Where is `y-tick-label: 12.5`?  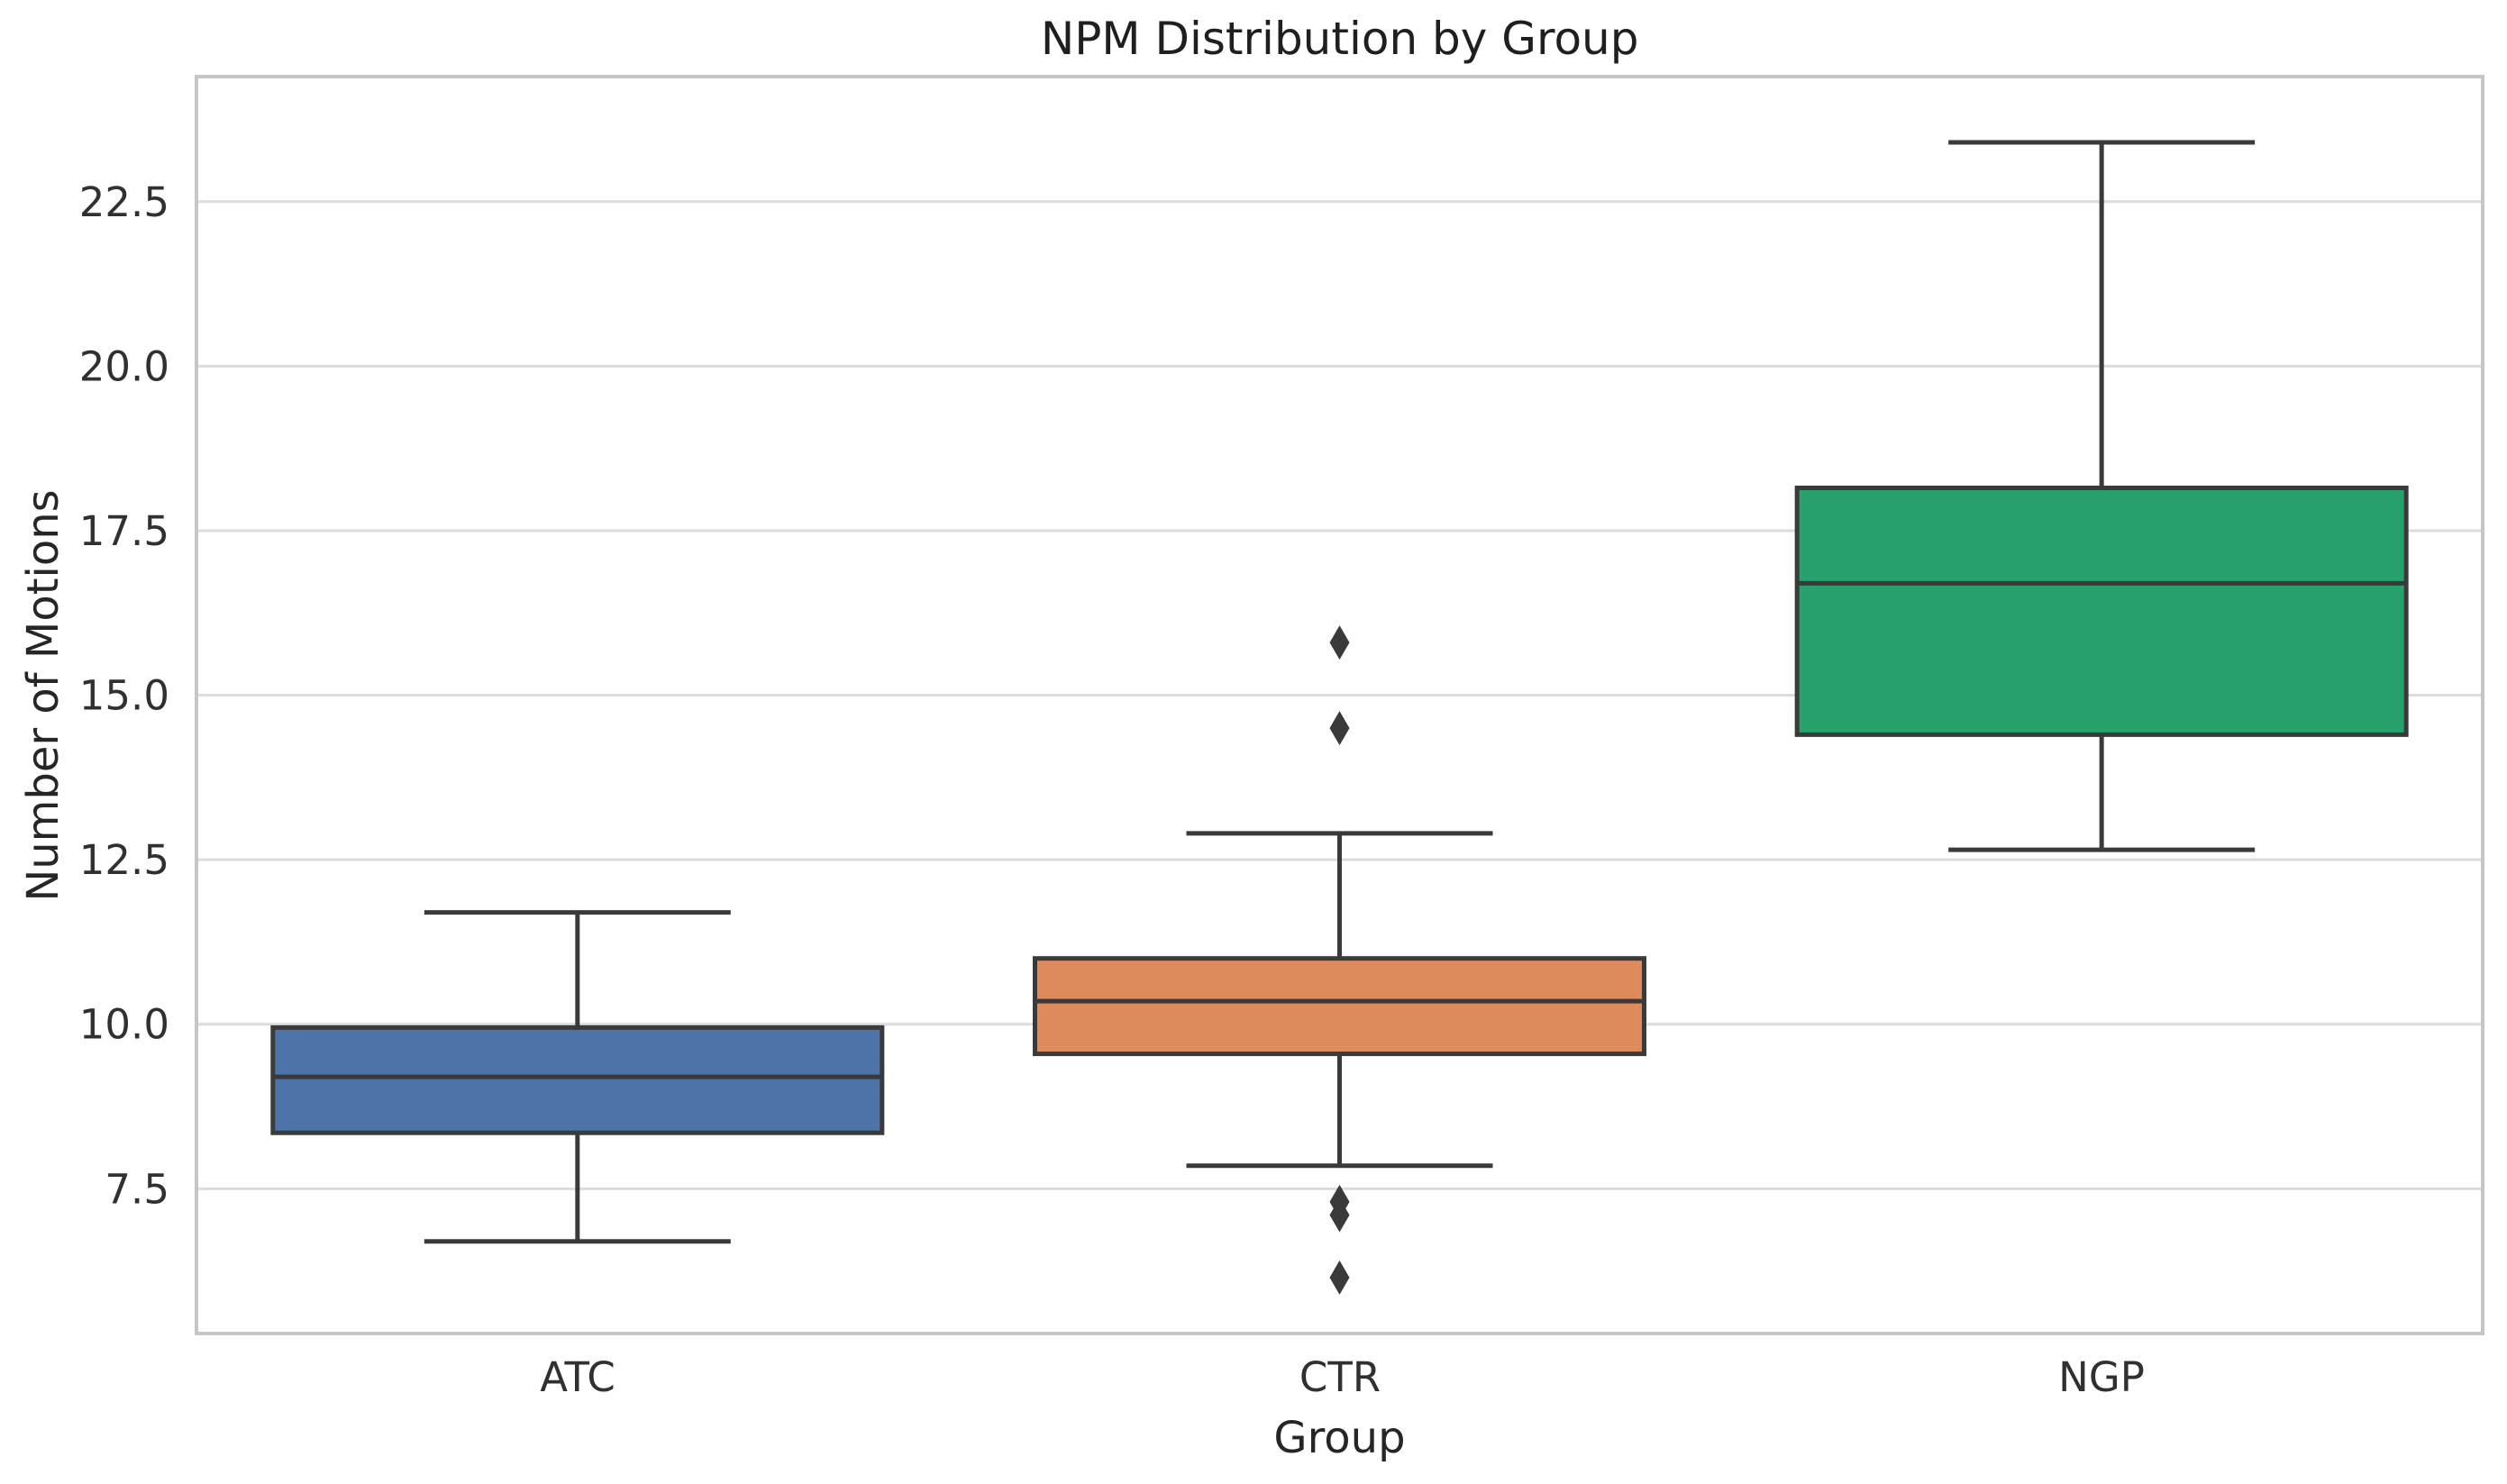 y-tick-label: 12.5 is located at coordinates (124, 860).